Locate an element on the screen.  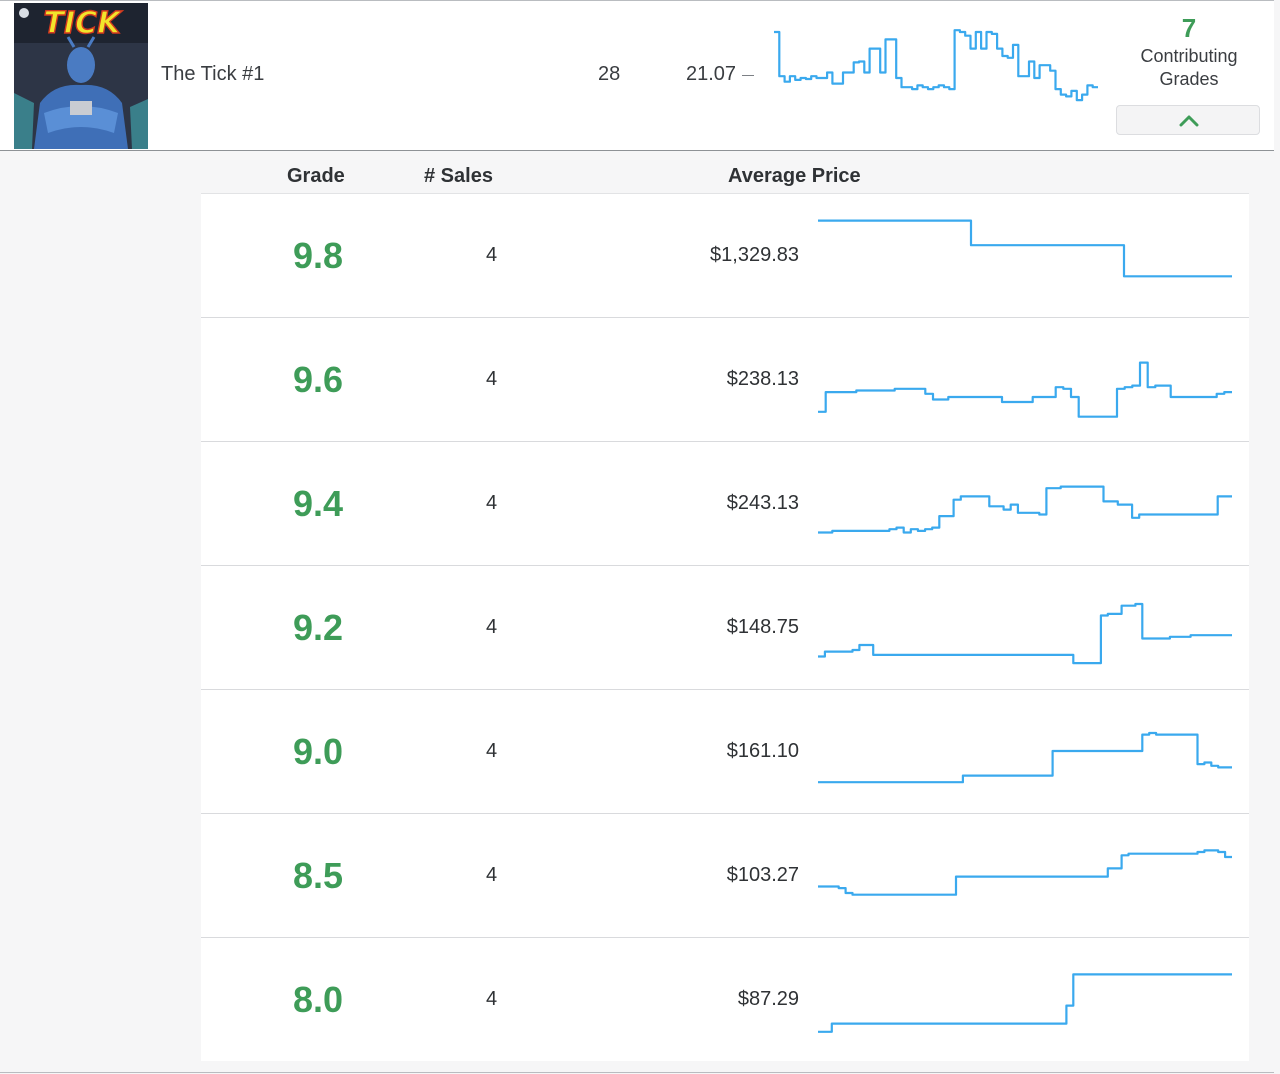
bottom-divider is located at coordinates (637, 1072).